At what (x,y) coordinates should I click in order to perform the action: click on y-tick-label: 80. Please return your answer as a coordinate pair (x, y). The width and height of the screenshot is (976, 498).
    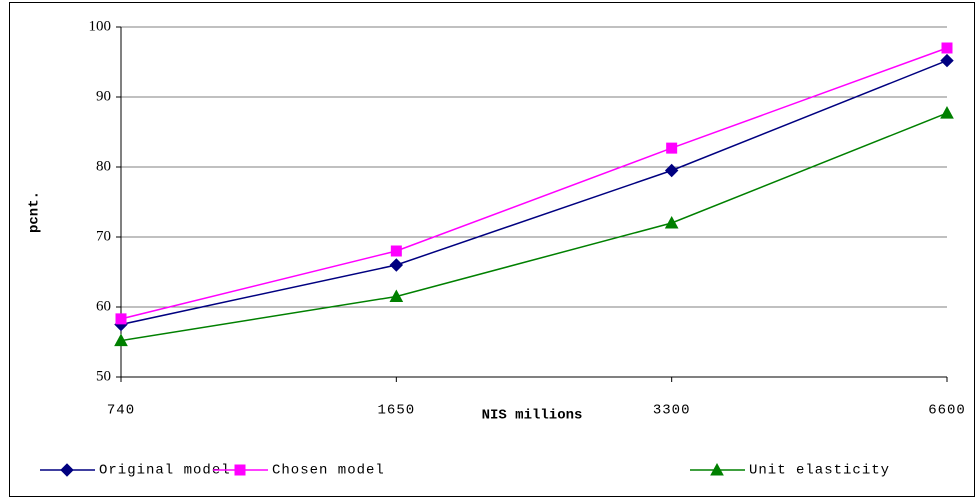
    Looking at the image, I should click on (103, 166).